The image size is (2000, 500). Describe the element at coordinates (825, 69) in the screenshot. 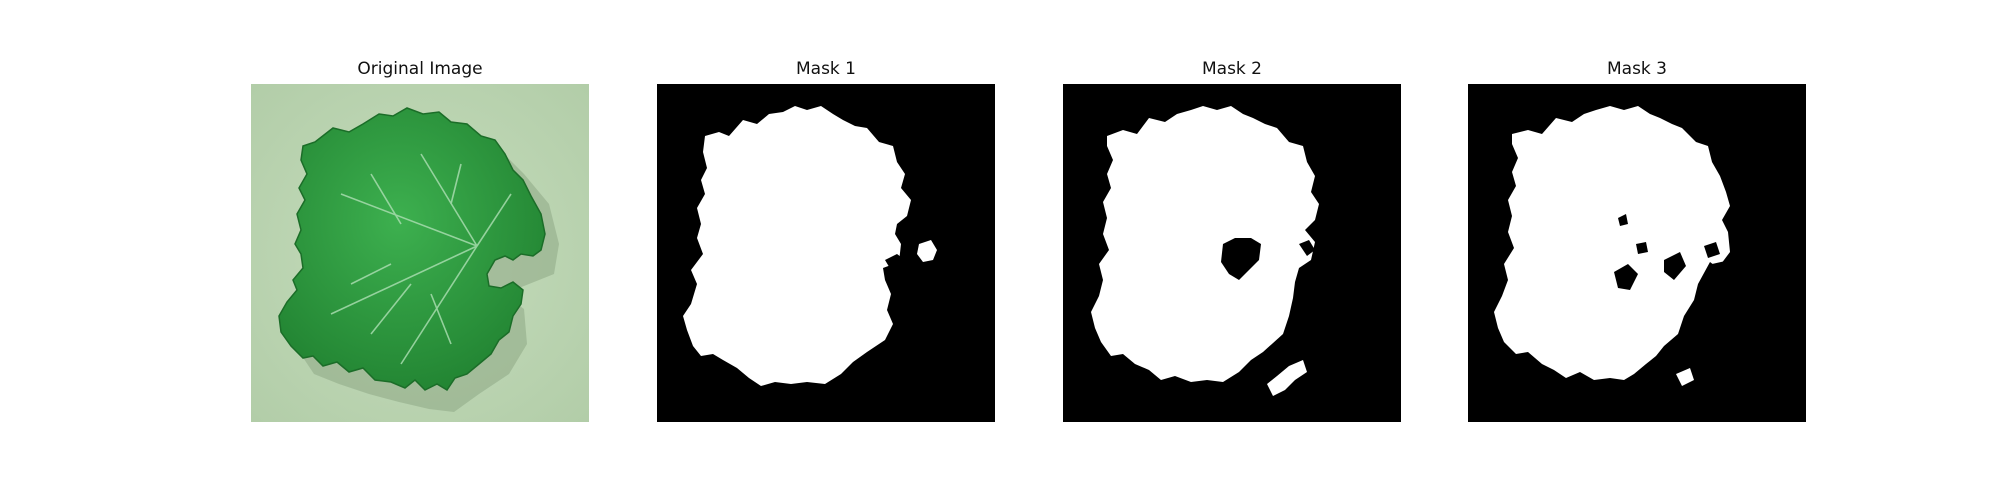

I see `panel-title: Mask 1` at that location.